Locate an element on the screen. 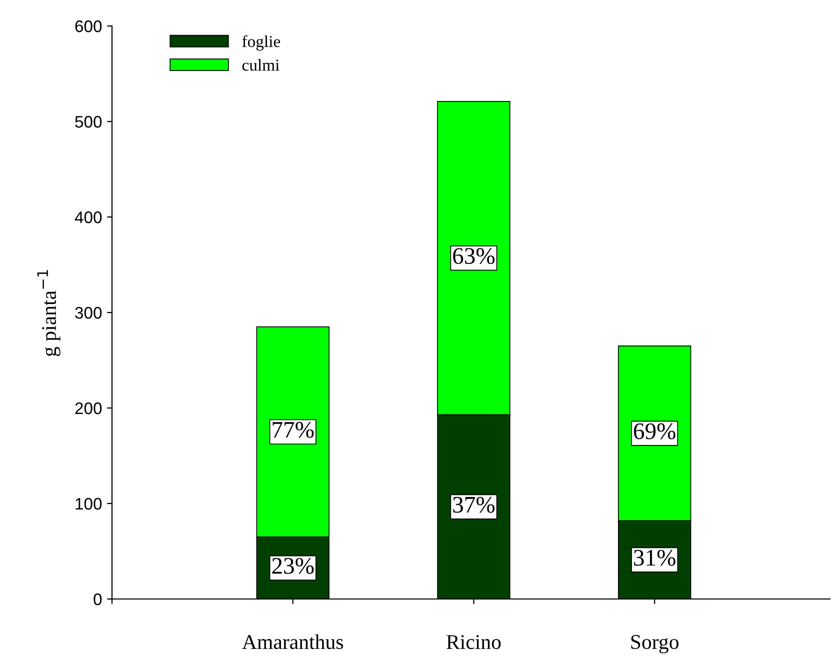  y-tick-label: 300 is located at coordinates (88, 312).